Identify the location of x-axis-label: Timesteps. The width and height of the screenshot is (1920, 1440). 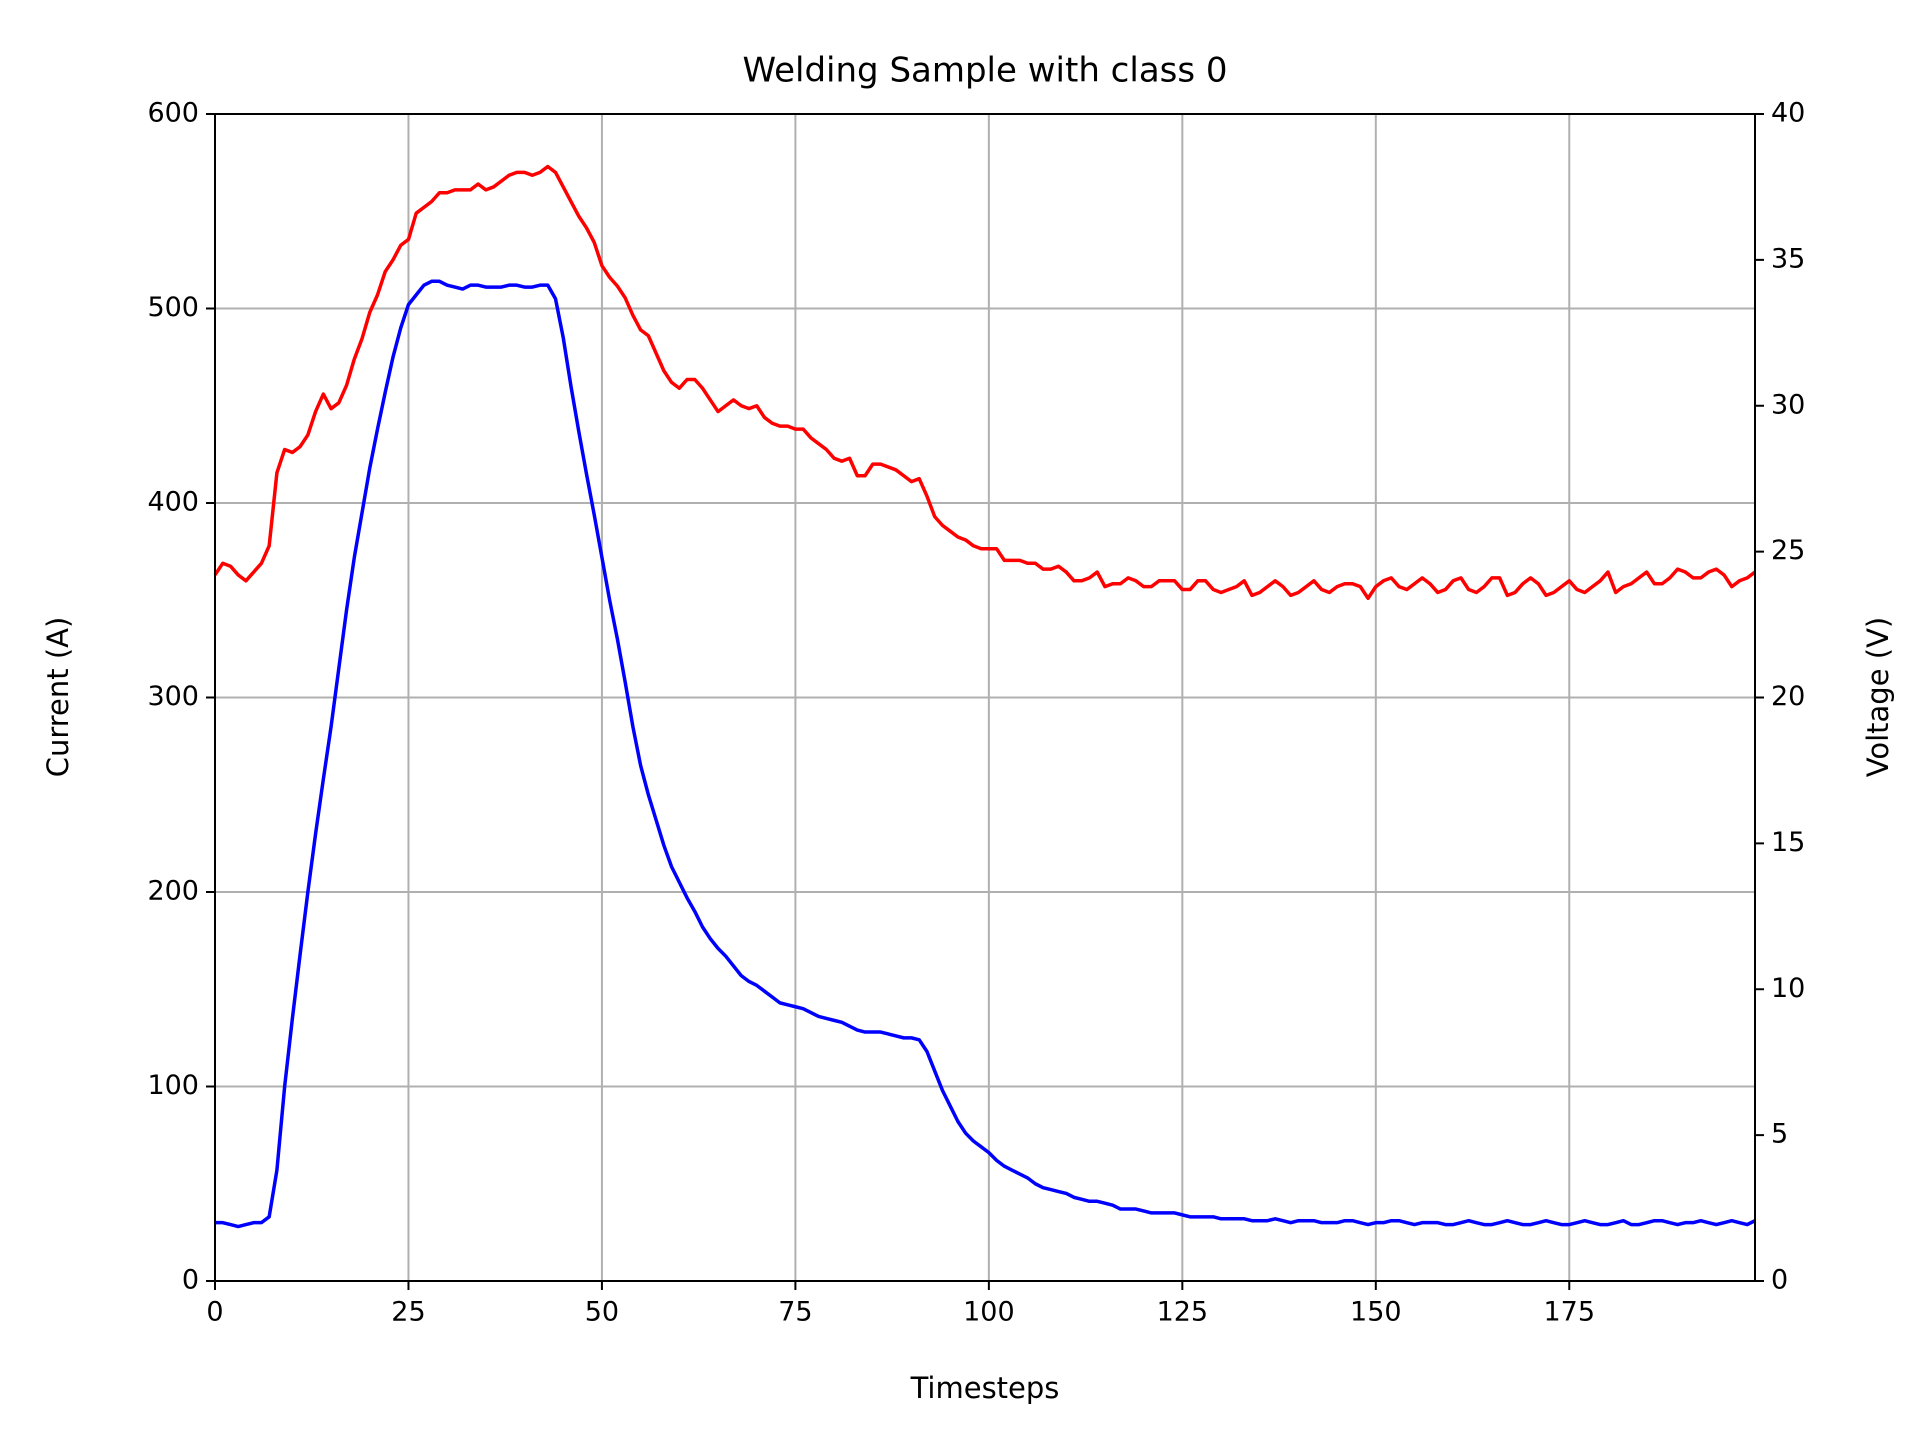
(985, 1388).